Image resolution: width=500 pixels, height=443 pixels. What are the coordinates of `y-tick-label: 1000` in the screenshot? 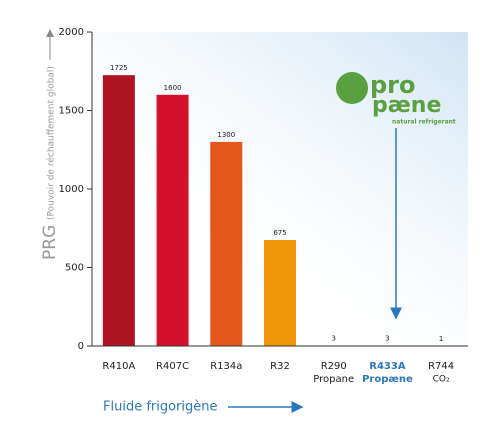 It's located at (71, 189).